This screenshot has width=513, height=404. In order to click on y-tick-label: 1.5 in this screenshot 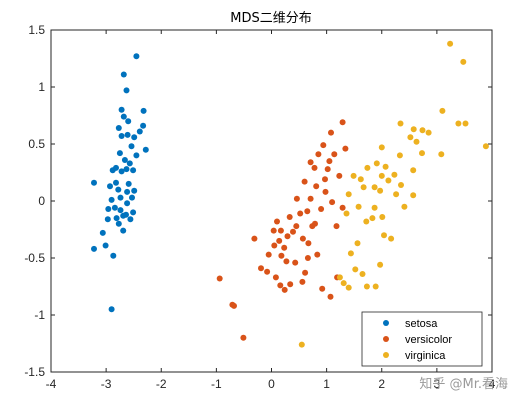, I will do `click(36, 30)`.